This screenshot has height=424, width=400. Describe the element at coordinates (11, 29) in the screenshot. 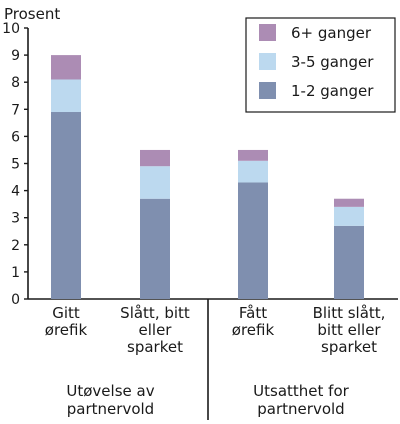

I see `y-tick-label: 10` at that location.